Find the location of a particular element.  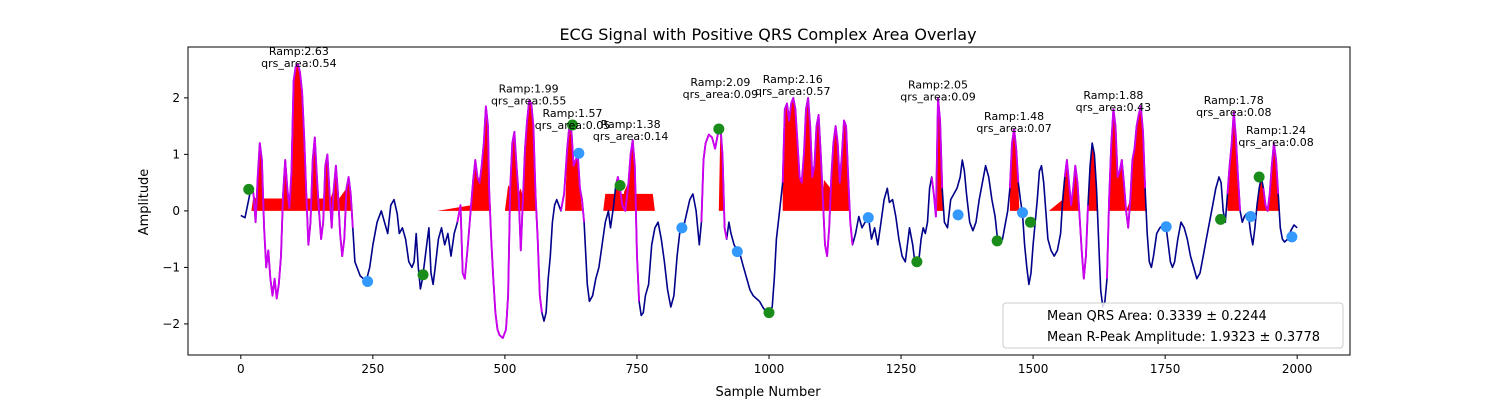

legend-entry-r-peak-amplitude: Mean R-Peak Amplitude: 1.9323 ± 0.3778 is located at coordinates (1183, 337).